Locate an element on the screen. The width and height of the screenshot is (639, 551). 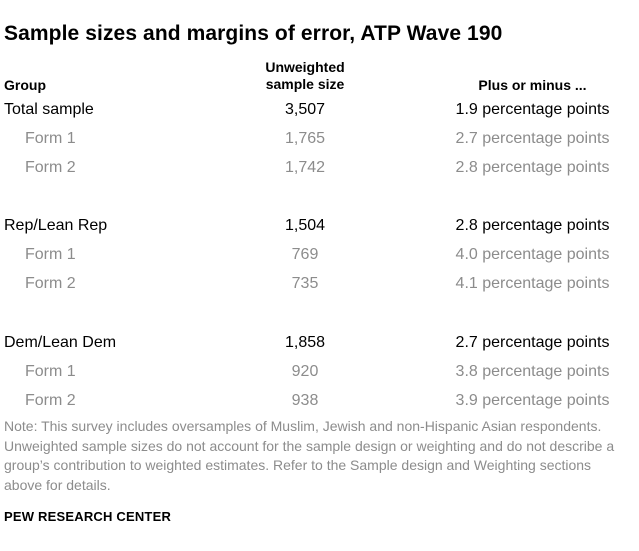
source-credit: PEW RESEARCH CENTER is located at coordinates (88, 516).